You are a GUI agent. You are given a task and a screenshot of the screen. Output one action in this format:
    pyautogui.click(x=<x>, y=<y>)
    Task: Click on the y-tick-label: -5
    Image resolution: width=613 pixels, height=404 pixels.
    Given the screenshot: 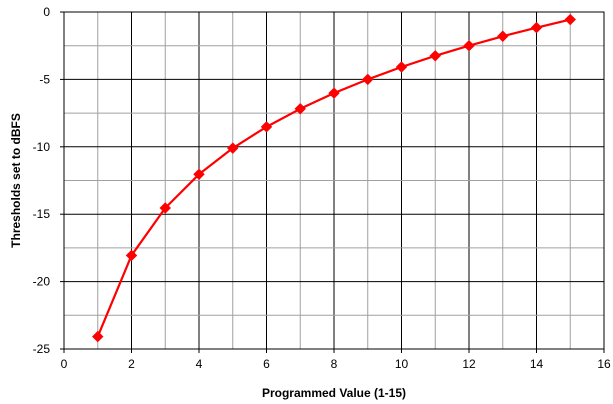 What is the action you would take?
    pyautogui.click(x=44, y=79)
    